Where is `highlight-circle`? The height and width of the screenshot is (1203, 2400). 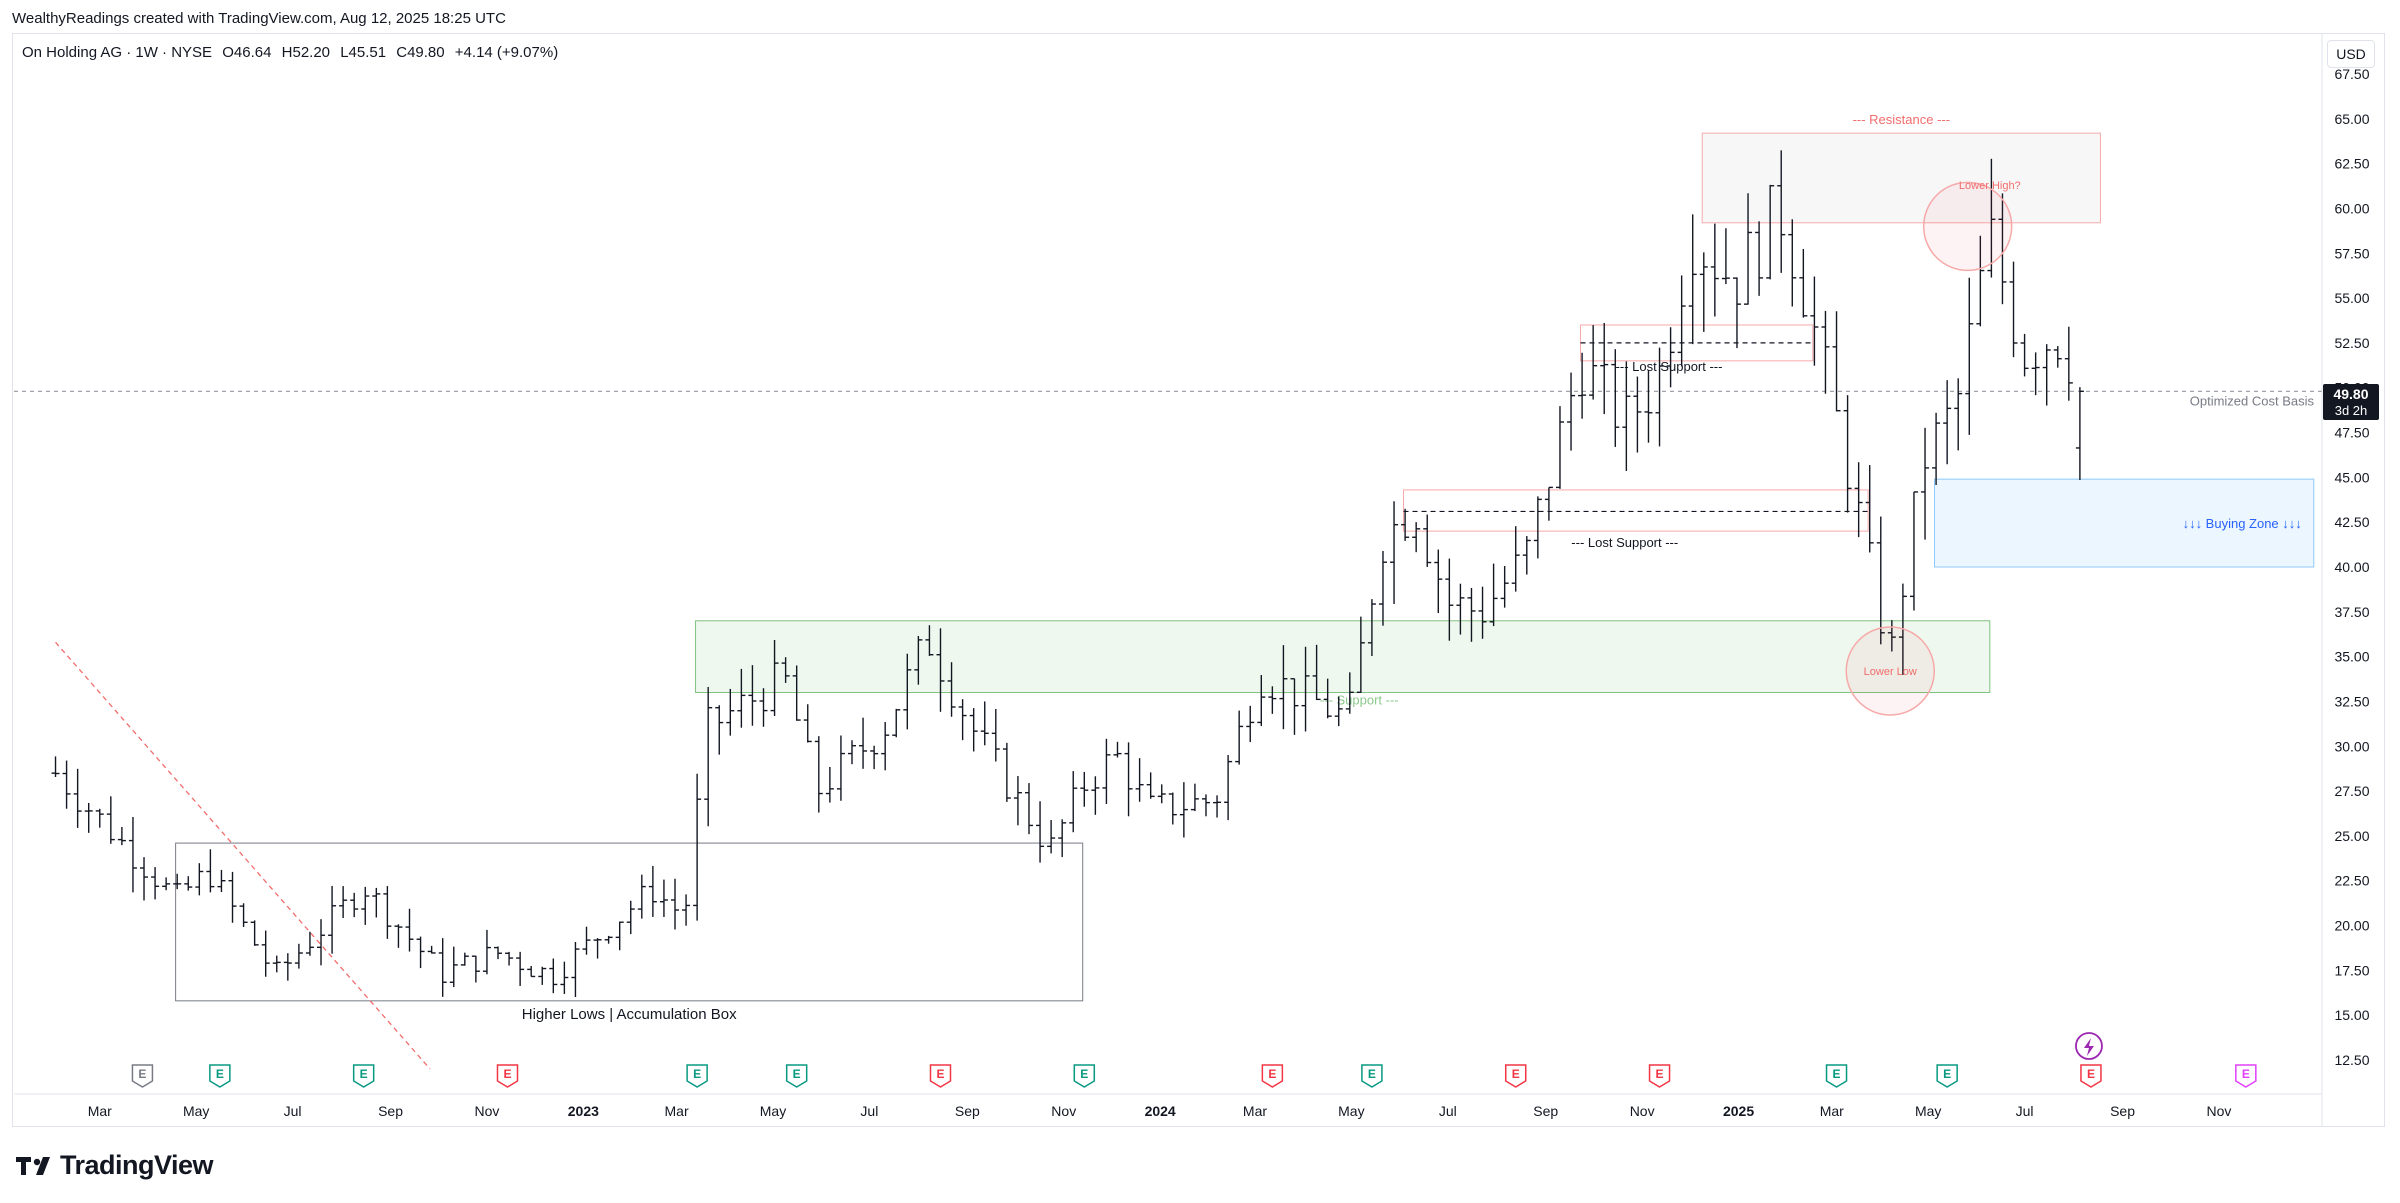 highlight-circle is located at coordinates (1890, 671).